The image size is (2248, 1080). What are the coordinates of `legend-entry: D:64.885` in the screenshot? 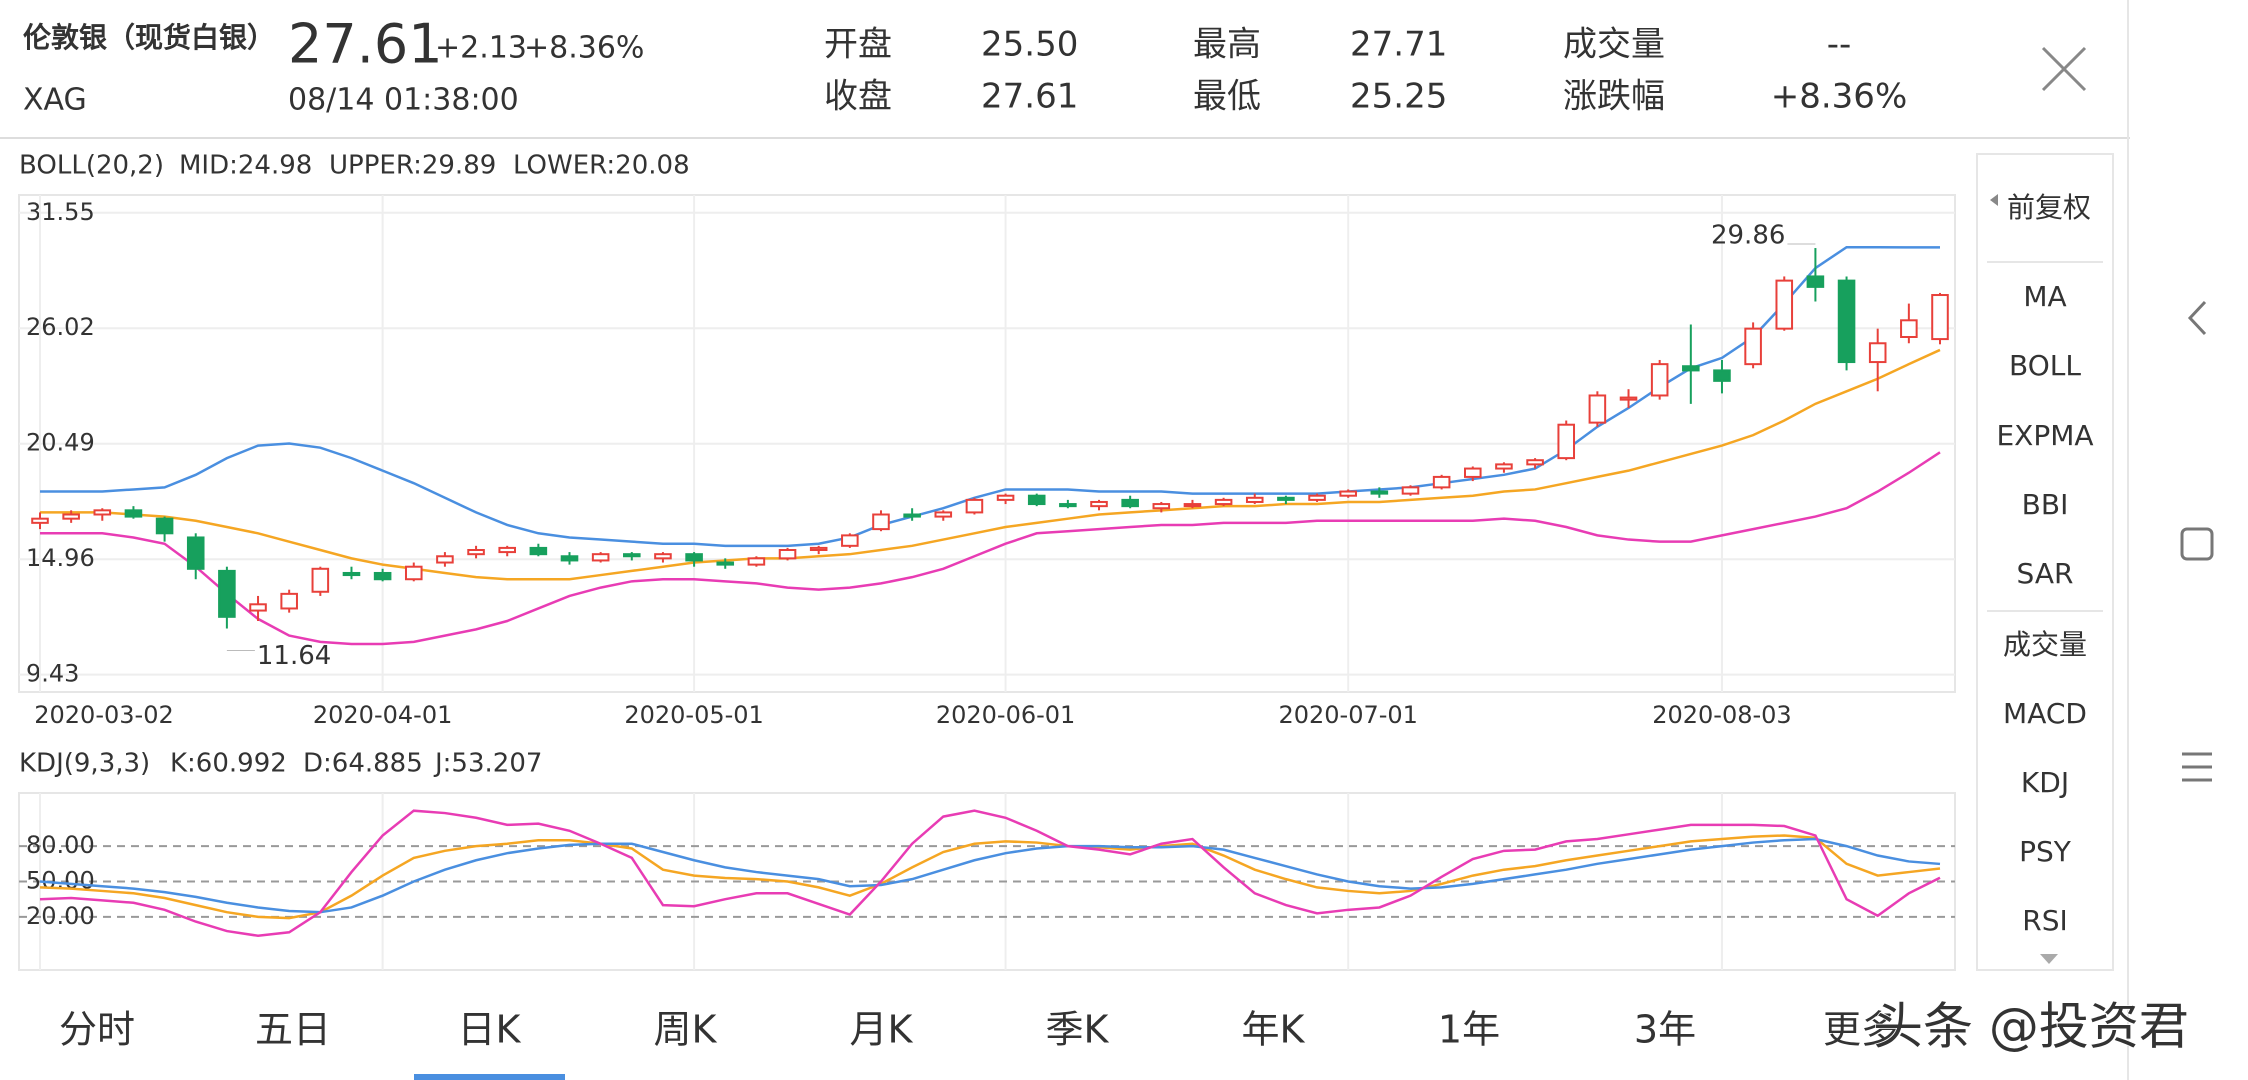 It's located at (363, 764).